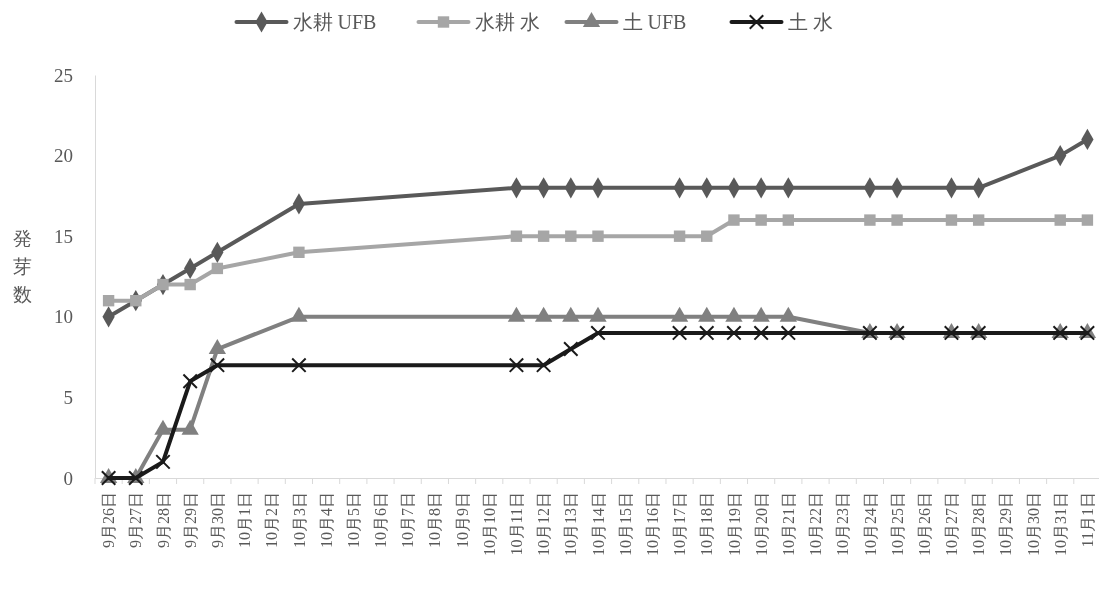 This screenshot has height=606, width=1099. Describe the element at coordinates (1060, 524) in the screenshot. I see `x-tick-label: 10月31日` at that location.